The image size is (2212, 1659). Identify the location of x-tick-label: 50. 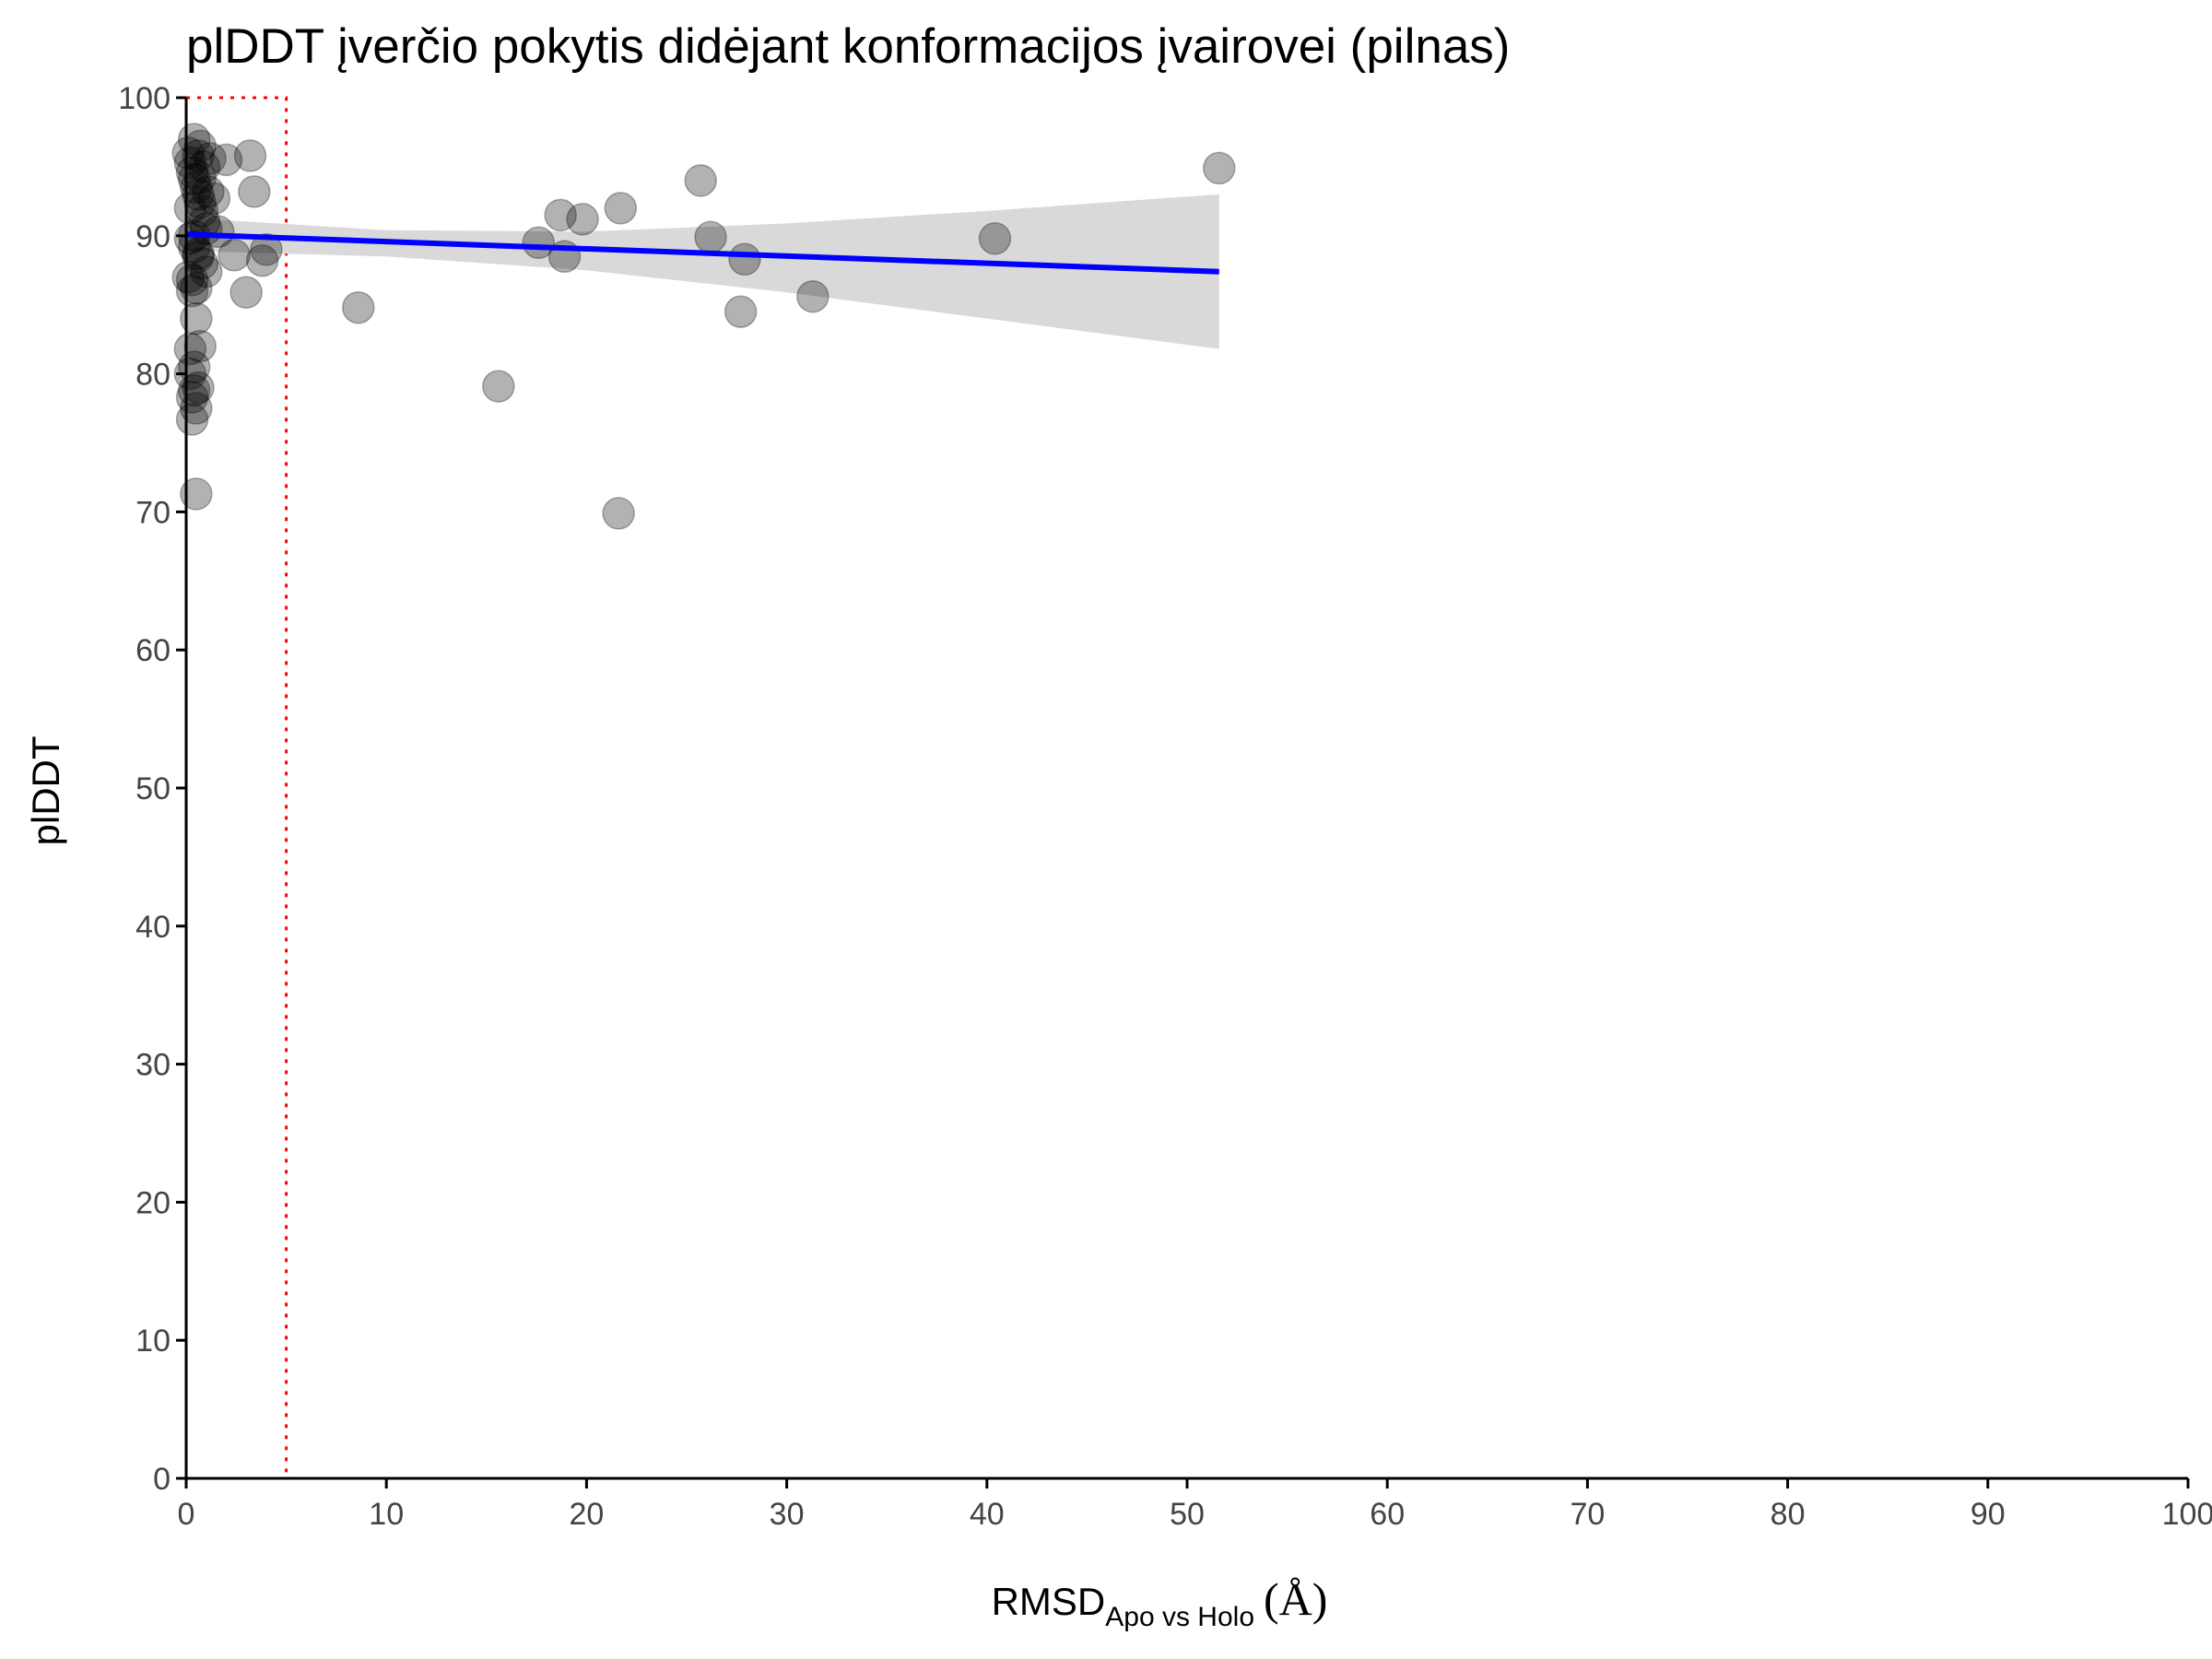
(1187, 1514).